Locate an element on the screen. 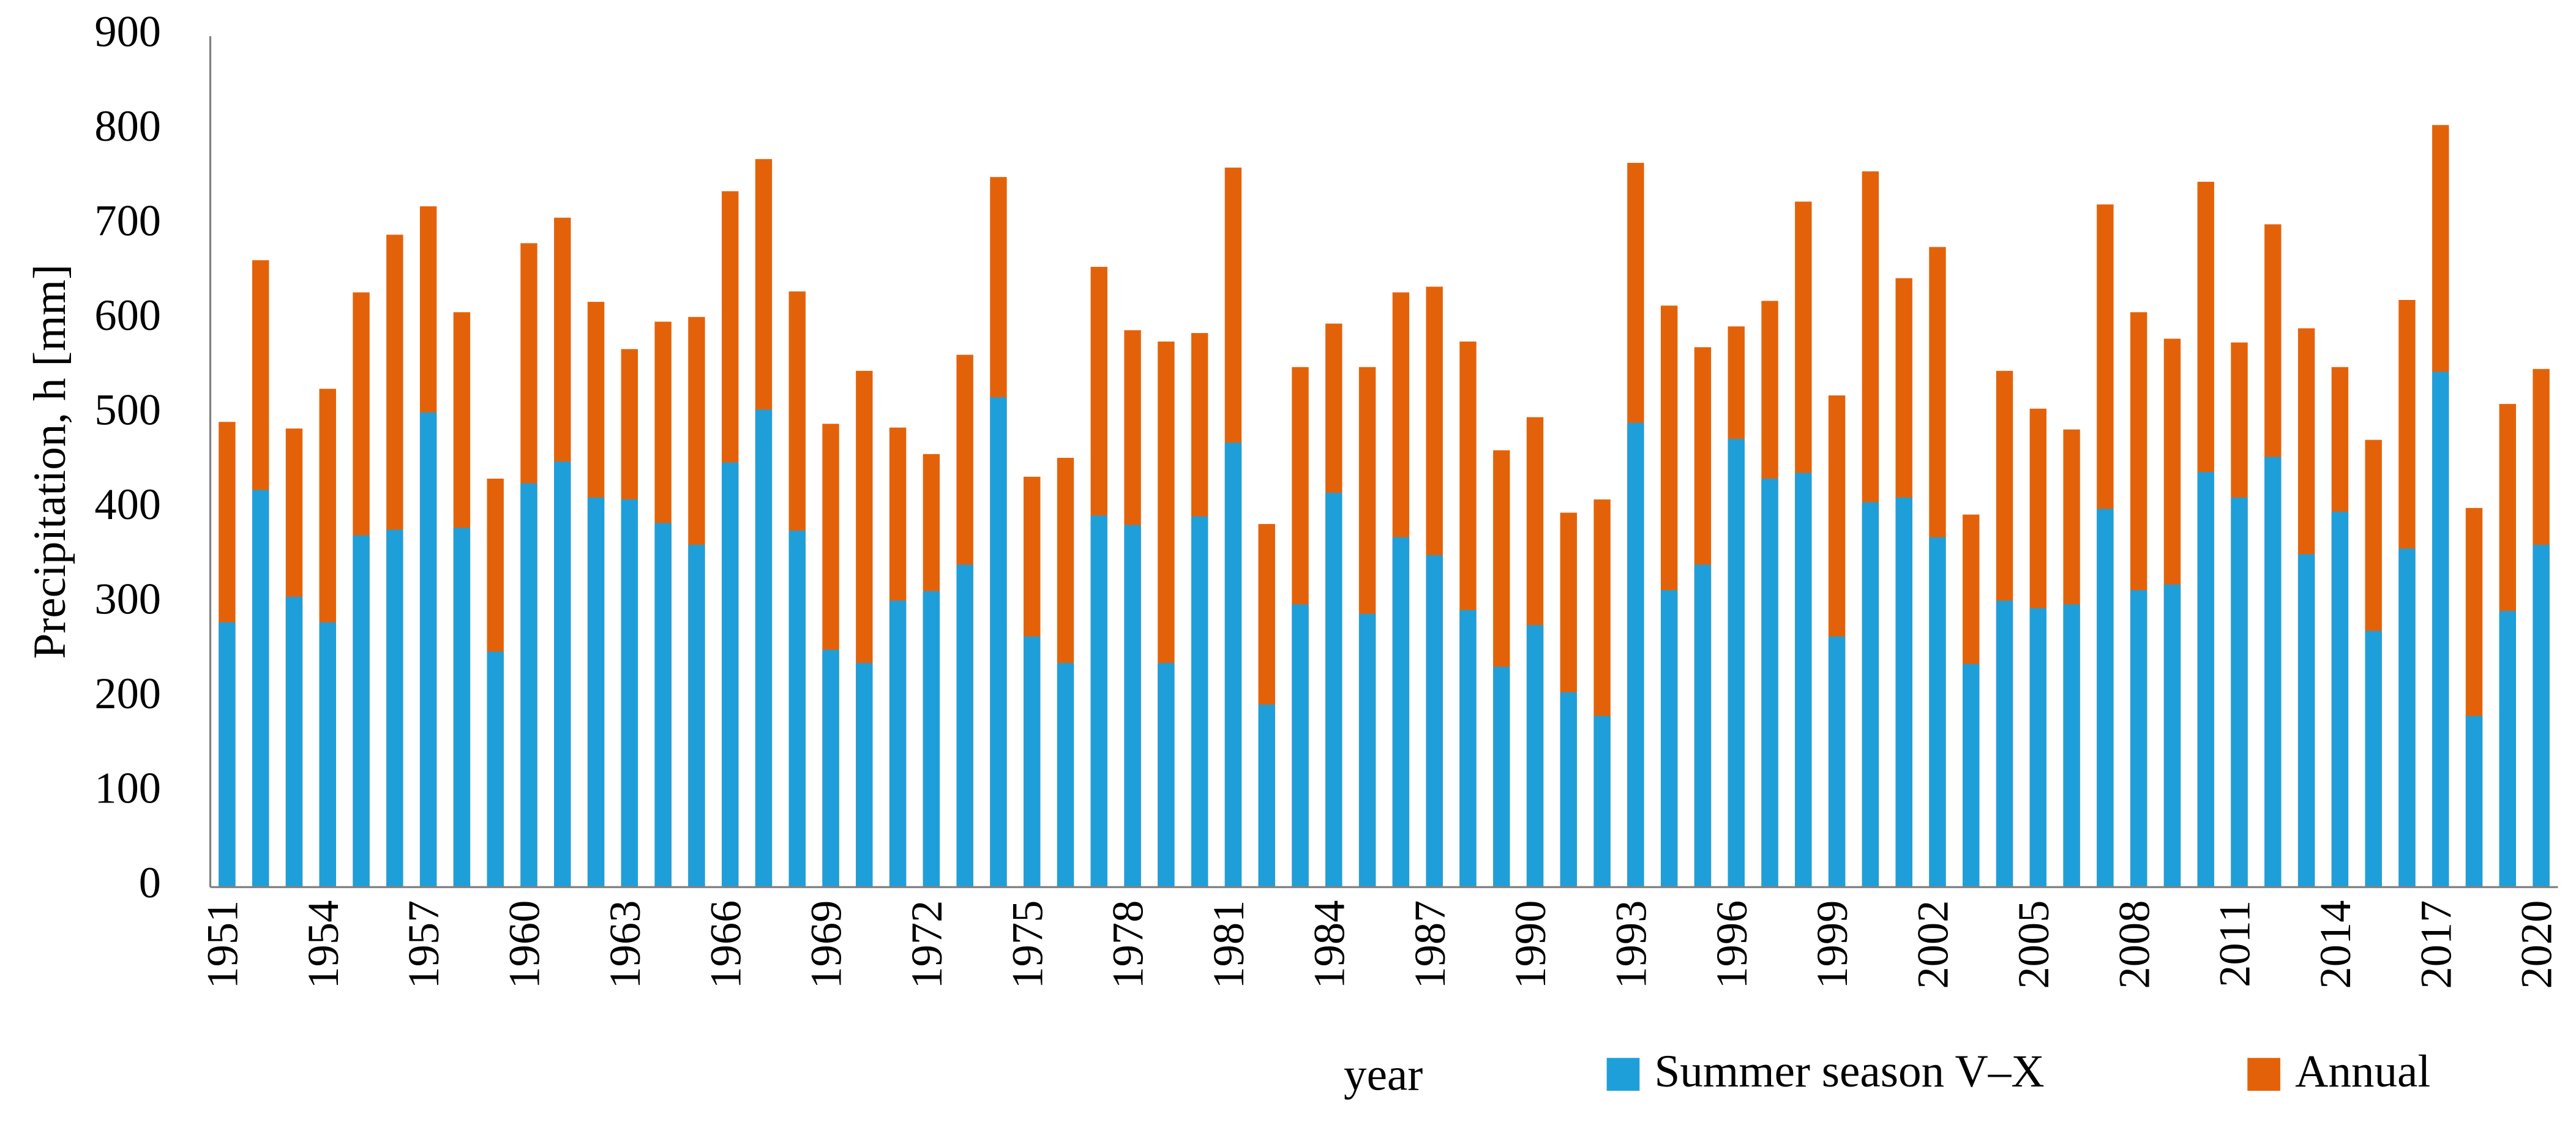 This screenshot has width=2576, height=1122. x-tick-label: 2020 is located at coordinates (2536, 944).